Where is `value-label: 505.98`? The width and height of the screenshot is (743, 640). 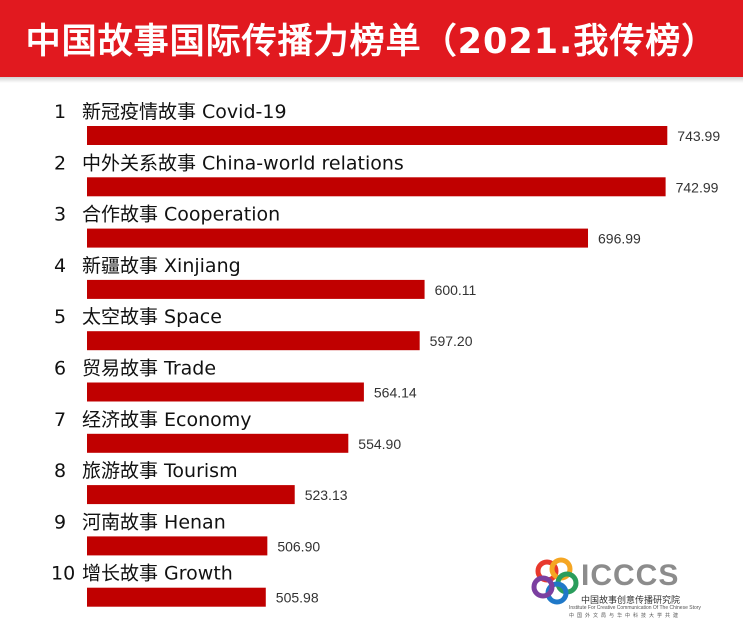 value-label: 505.98 is located at coordinates (297, 598).